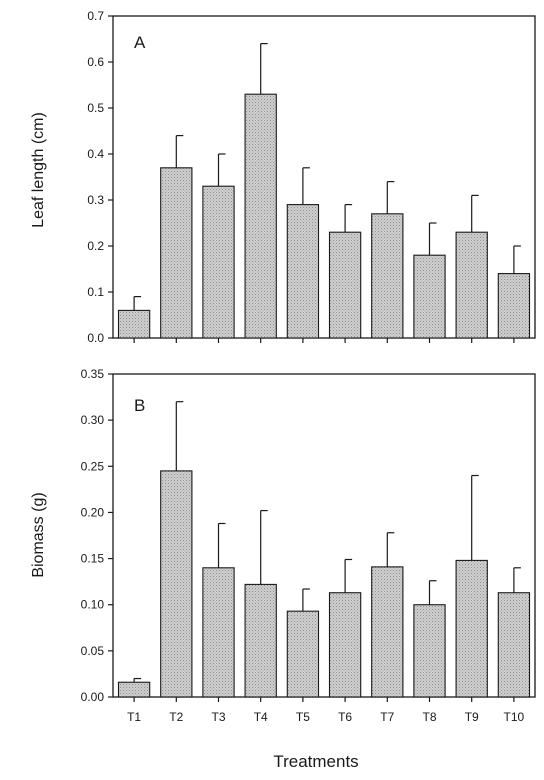  What do you see at coordinates (93, 697) in the screenshot?
I see `y-tick-label-b: 0.00` at bounding box center [93, 697].